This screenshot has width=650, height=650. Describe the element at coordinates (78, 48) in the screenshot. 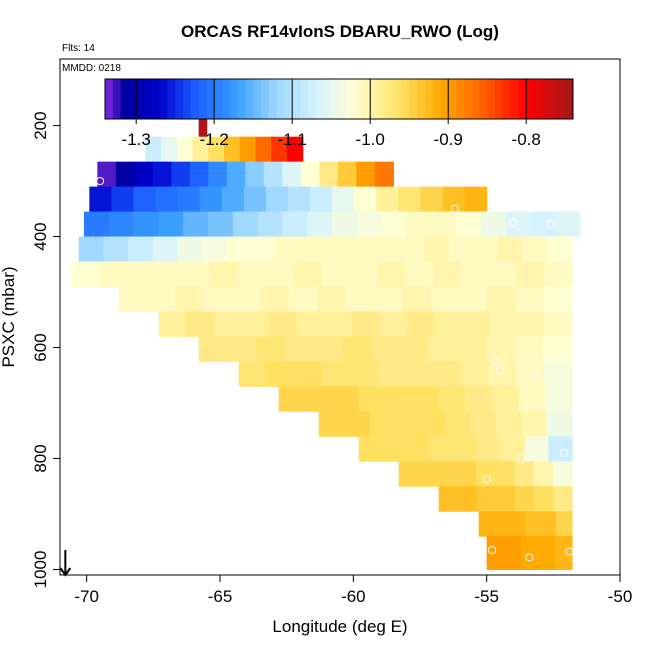

I see `flights-annotation: Flts: 14` at that location.